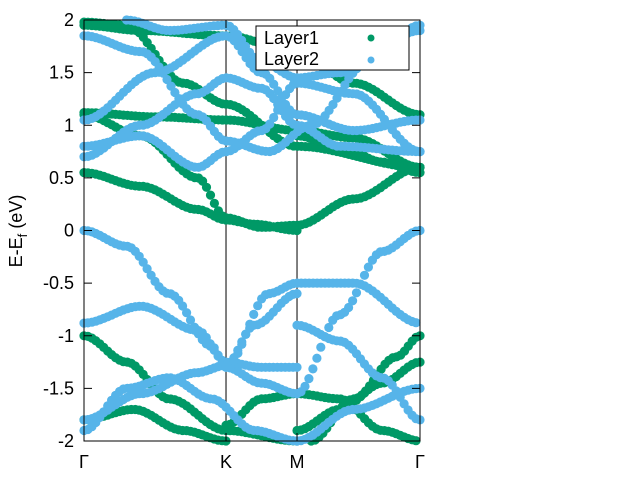  I want to click on y-axis-label-subscript: f, so click(22, 235).